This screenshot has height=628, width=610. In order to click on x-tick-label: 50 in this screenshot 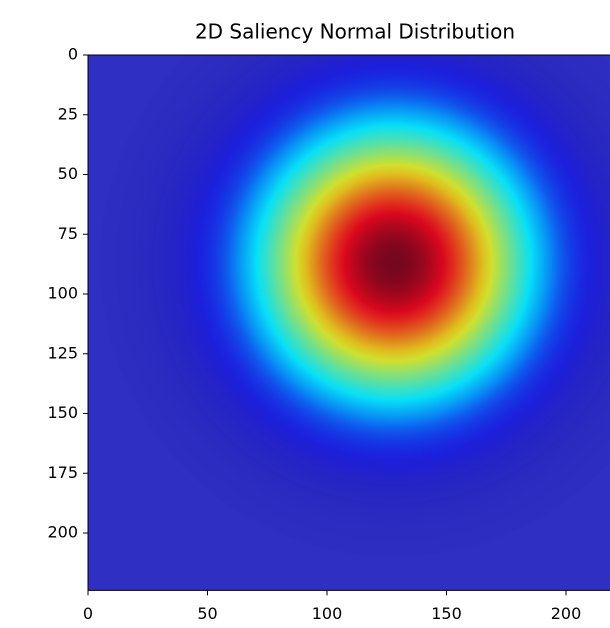, I will do `click(207, 613)`.